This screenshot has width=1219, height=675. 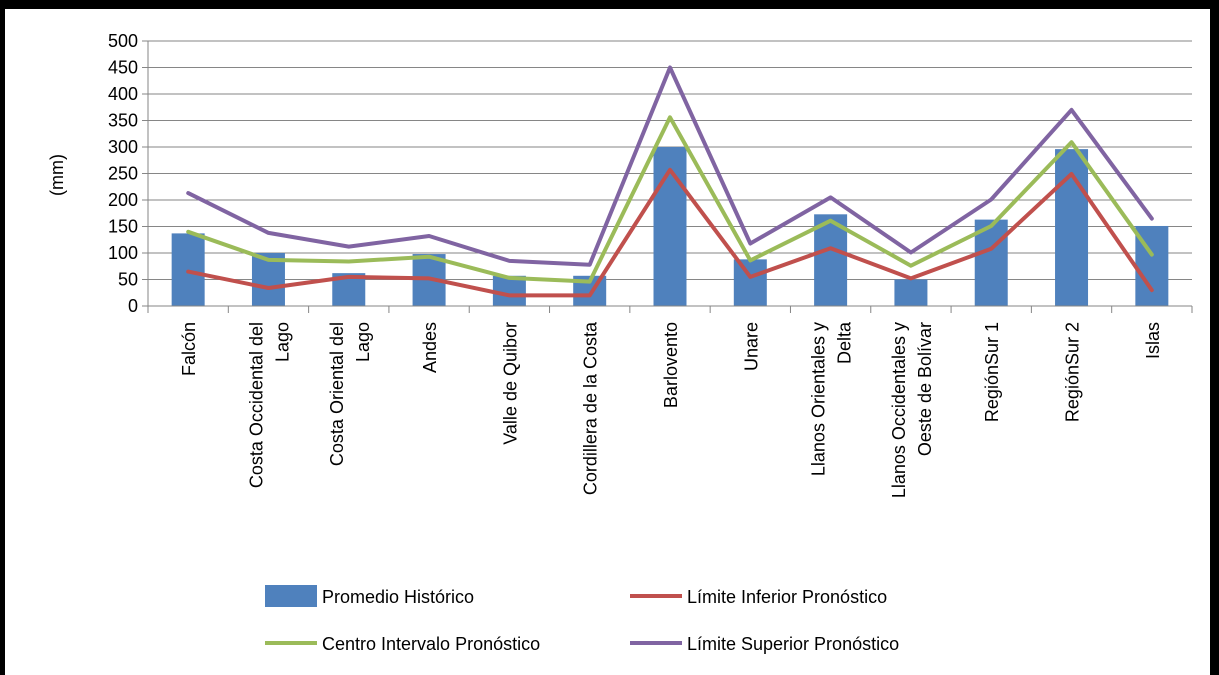 What do you see at coordinates (123, 94) in the screenshot?
I see `y-tick-label: 400` at bounding box center [123, 94].